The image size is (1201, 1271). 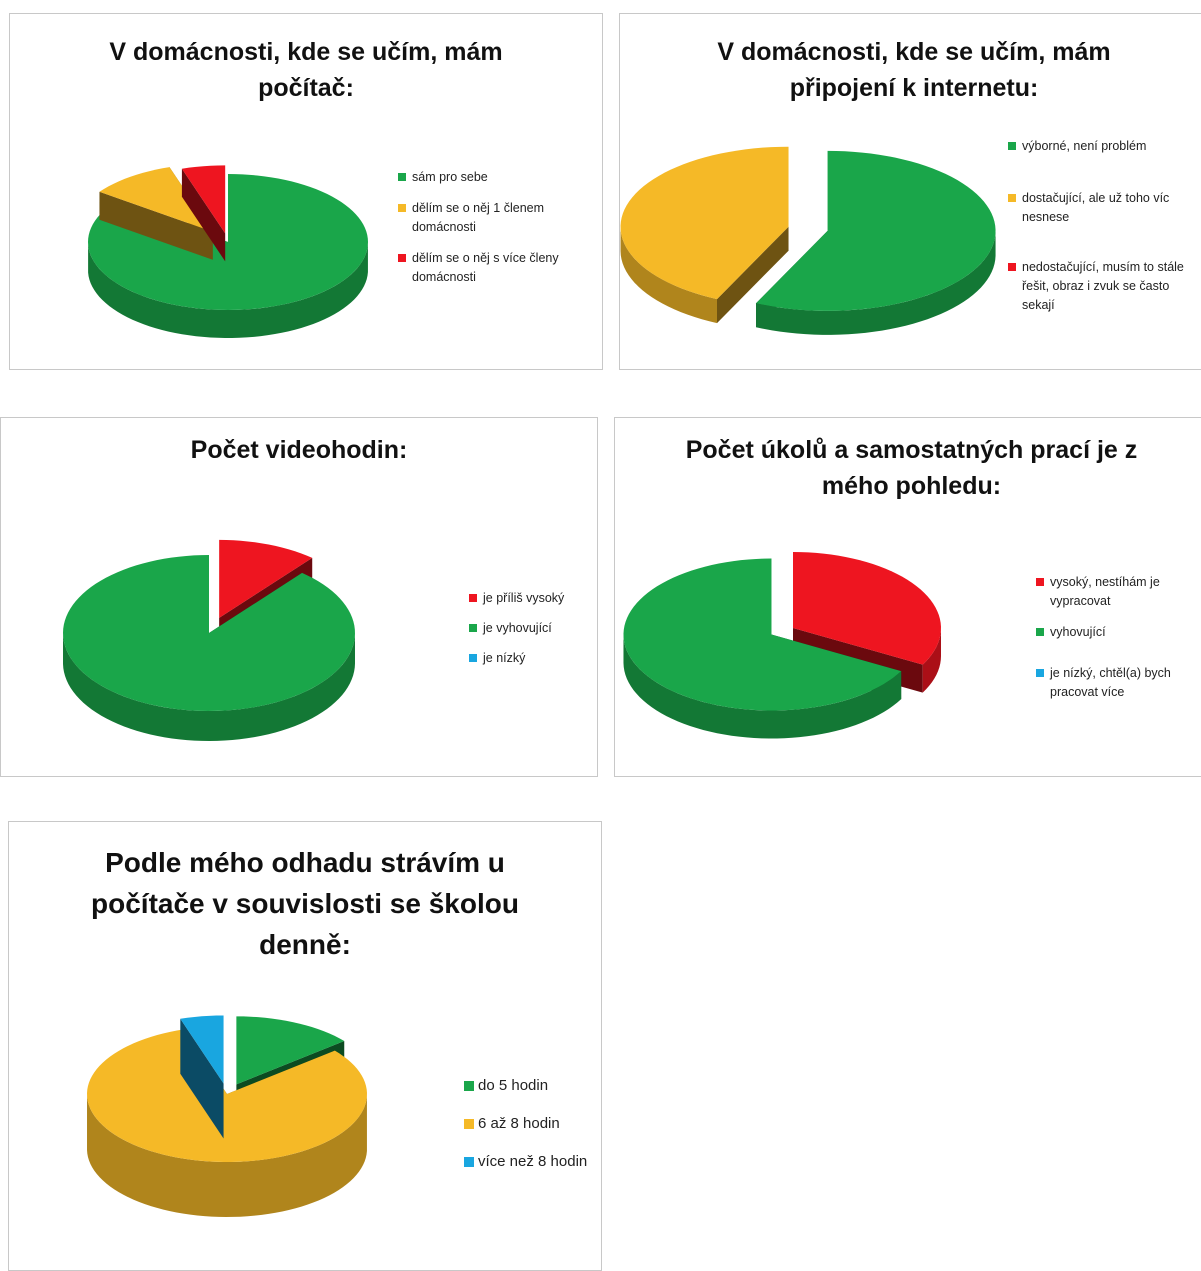 I want to click on legend-item: vysoký, nestíhám je vypracovat, so click(x=1118, y=592).